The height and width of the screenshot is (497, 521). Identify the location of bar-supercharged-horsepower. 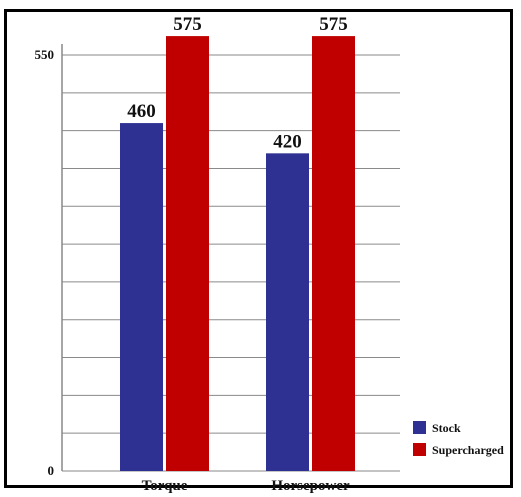
(333, 253).